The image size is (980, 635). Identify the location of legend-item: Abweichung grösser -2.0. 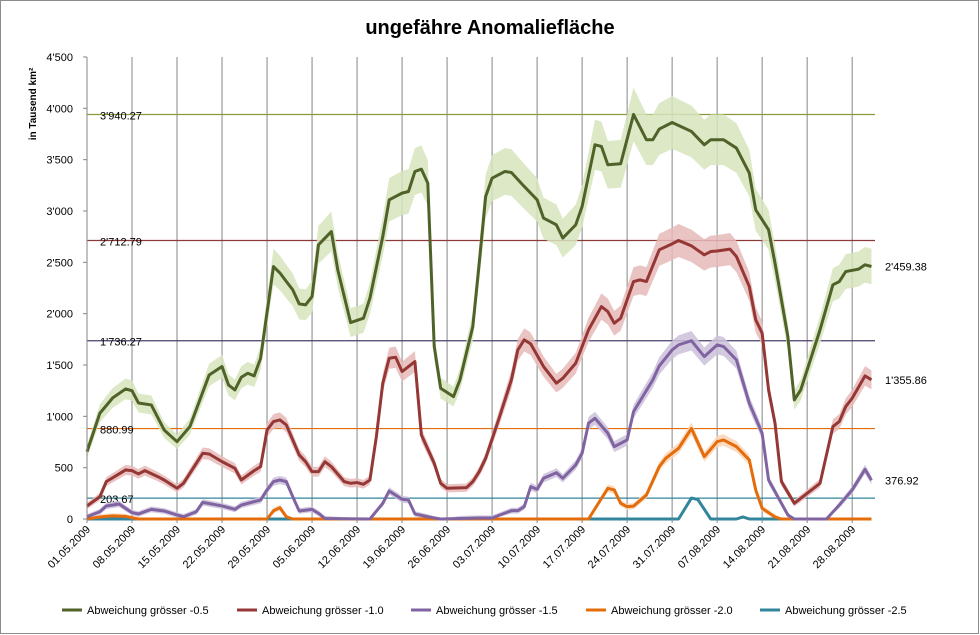
(659, 611).